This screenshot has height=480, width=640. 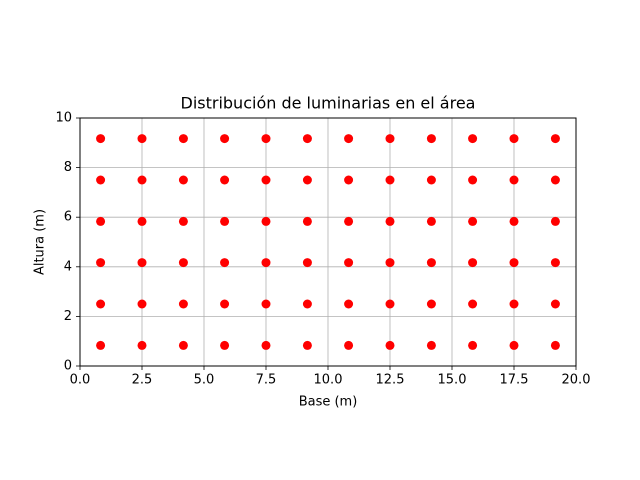 I want to click on chart-title: Distribución de luminarias en el área, so click(x=328, y=103).